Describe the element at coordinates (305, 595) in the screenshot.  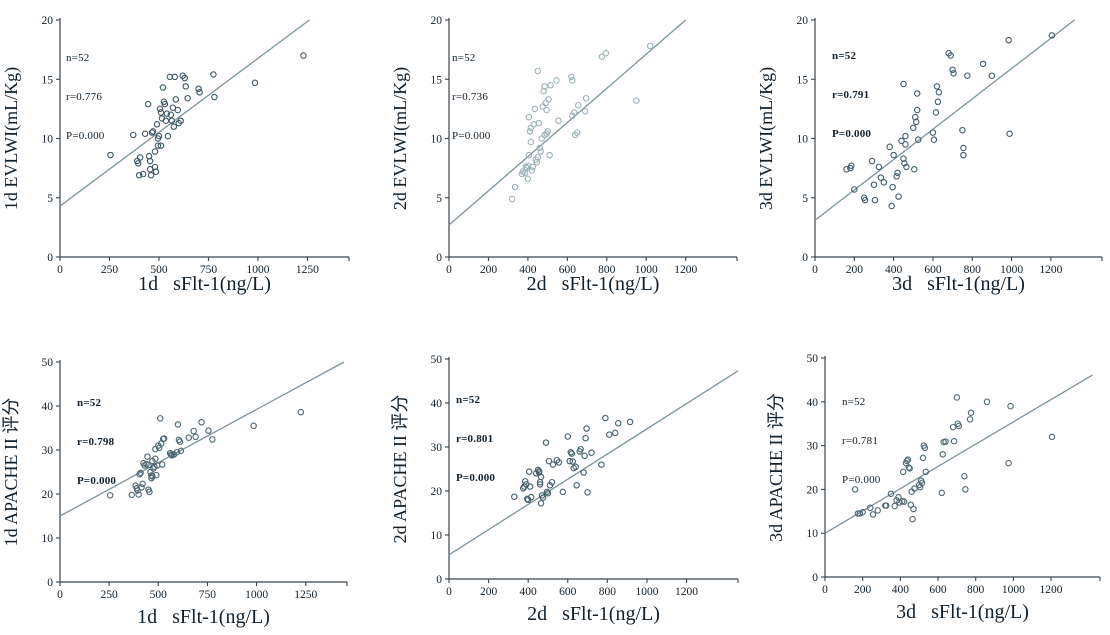
I see `svg-text: 1250` at that location.